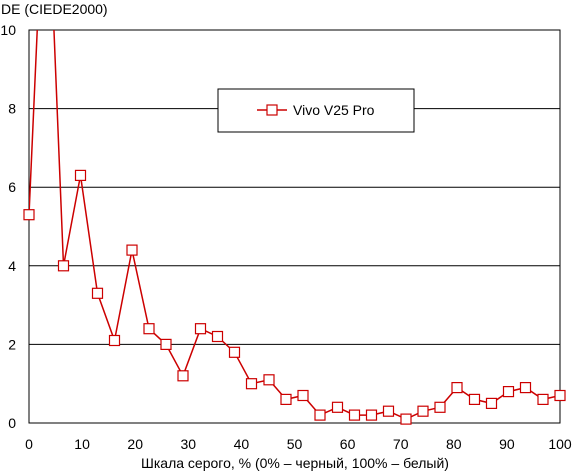 This screenshot has height=472, width=573. What do you see at coordinates (12, 423) in the screenshot?
I see `y-tick-label: 0` at bounding box center [12, 423].